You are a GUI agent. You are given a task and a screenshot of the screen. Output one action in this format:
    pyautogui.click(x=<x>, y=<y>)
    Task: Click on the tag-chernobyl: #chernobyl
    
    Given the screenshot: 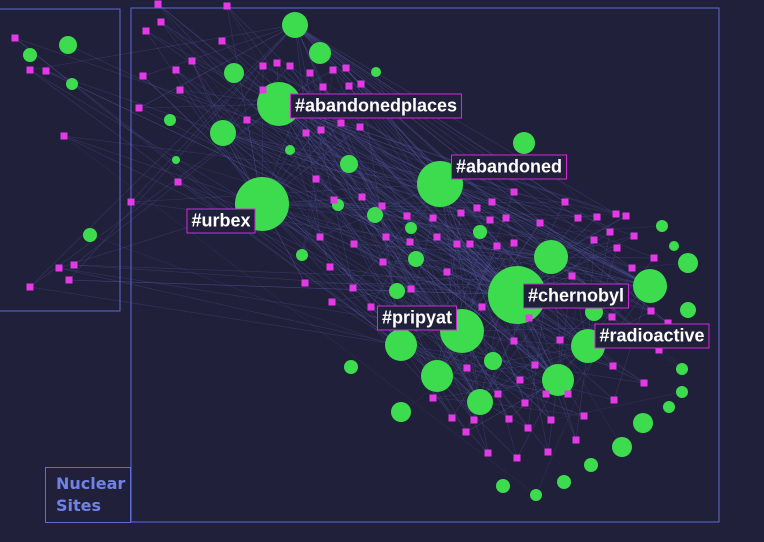 What is the action you would take?
    pyautogui.click(x=576, y=296)
    